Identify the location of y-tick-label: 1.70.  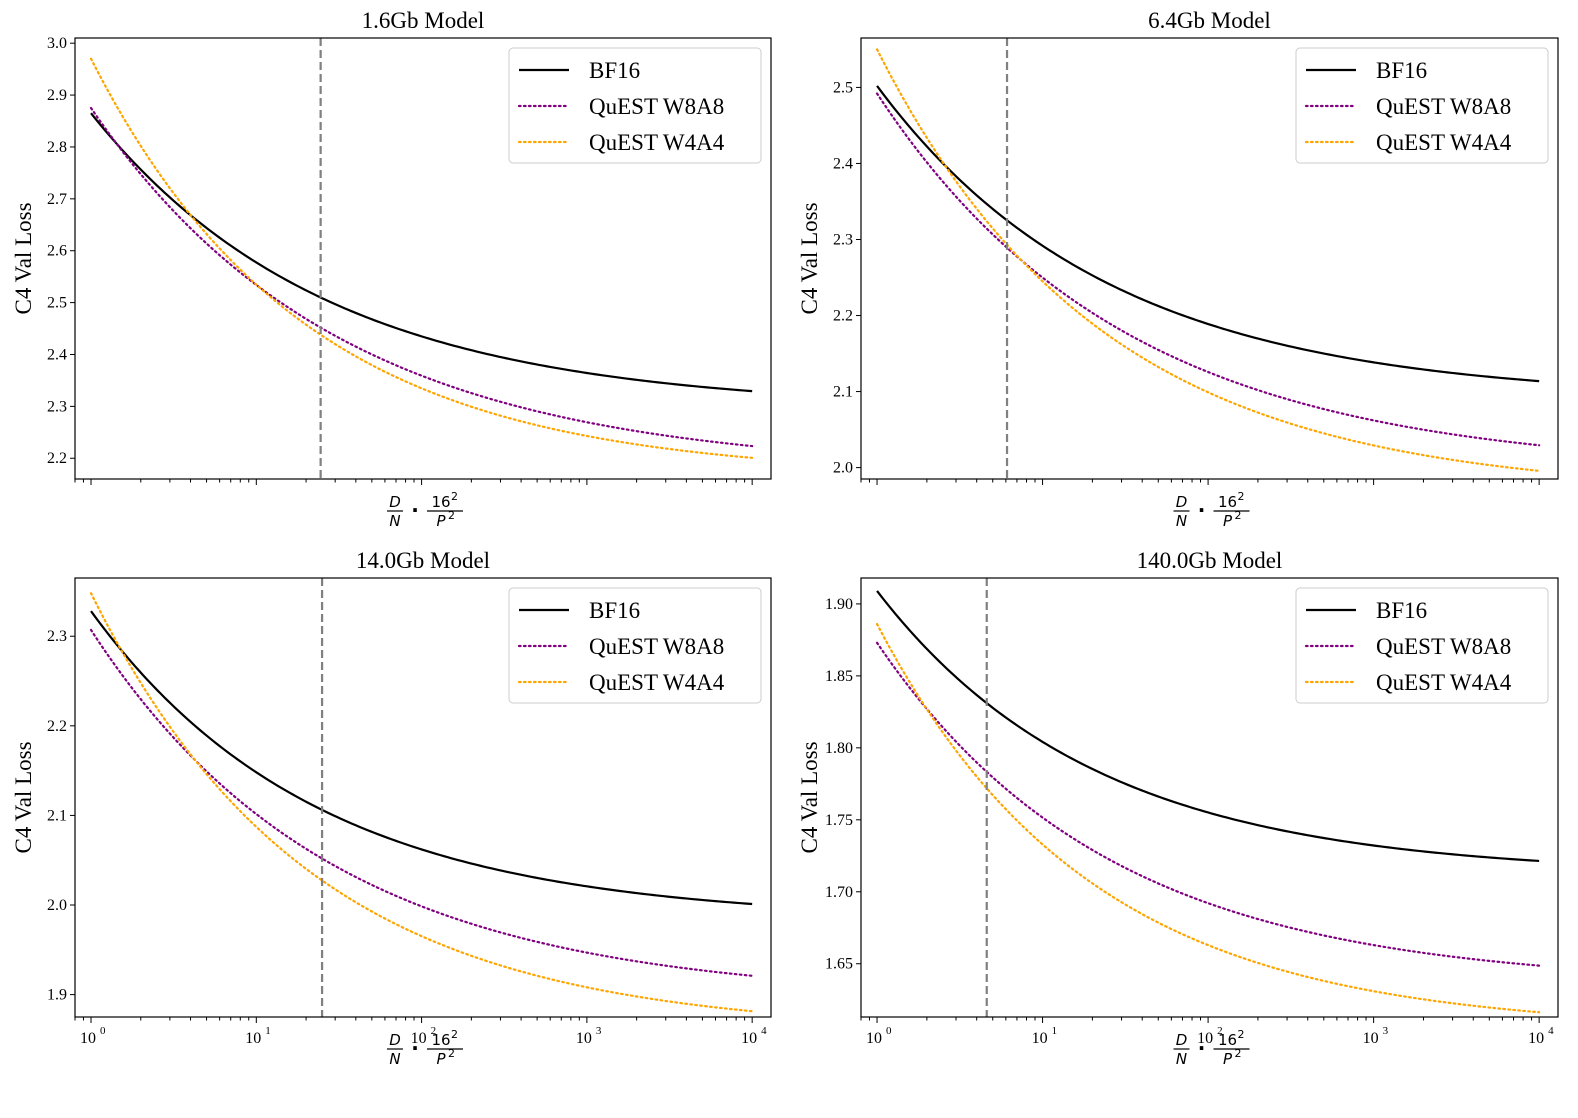
(839, 892).